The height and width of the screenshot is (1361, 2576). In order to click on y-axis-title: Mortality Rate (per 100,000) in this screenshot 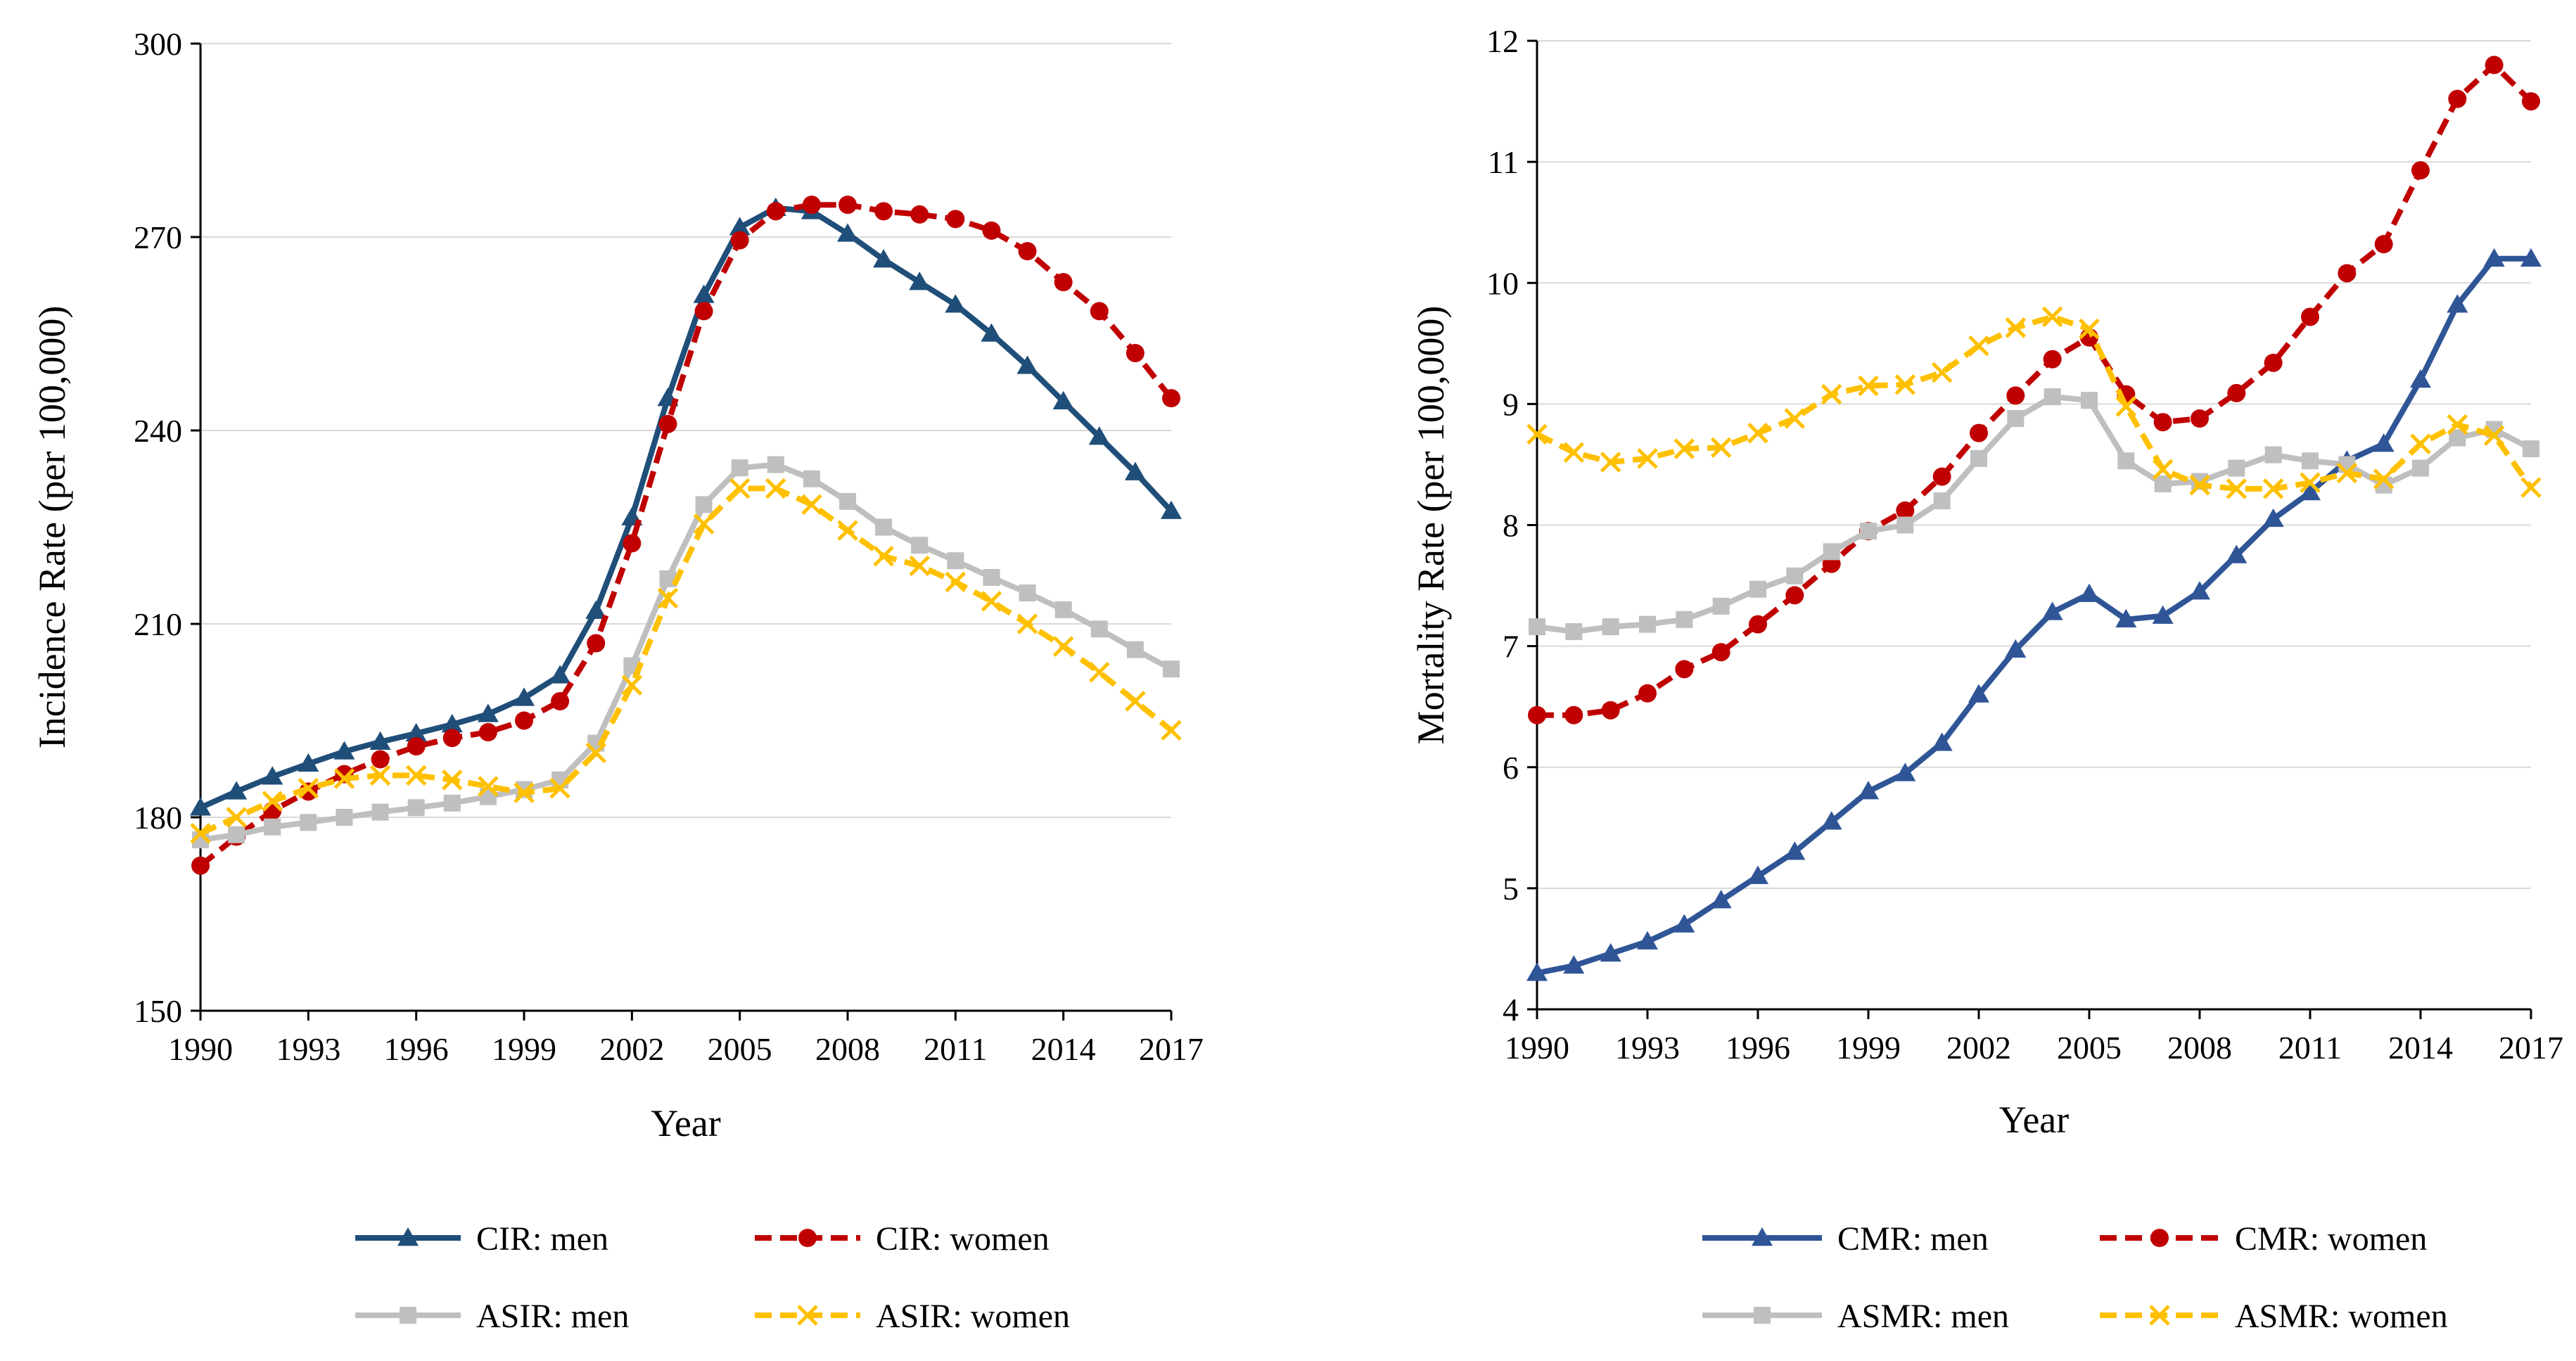, I will do `click(1431, 525)`.